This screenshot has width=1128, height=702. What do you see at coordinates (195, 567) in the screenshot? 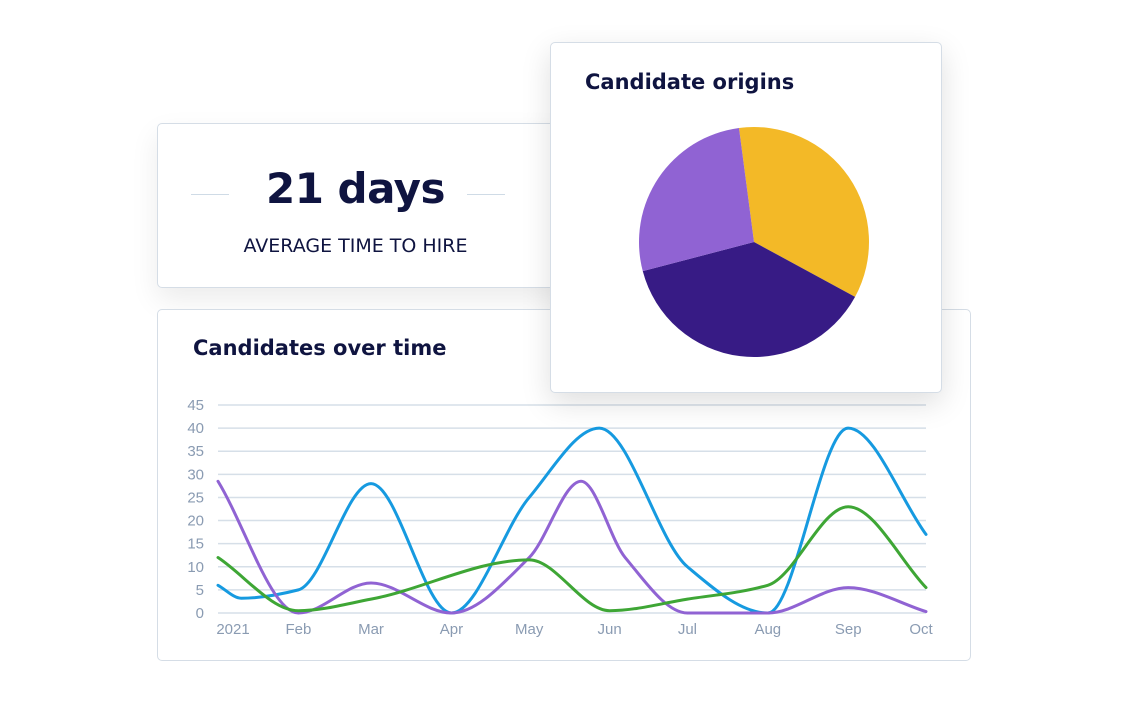
I see `y-tick-label: 10` at bounding box center [195, 567].